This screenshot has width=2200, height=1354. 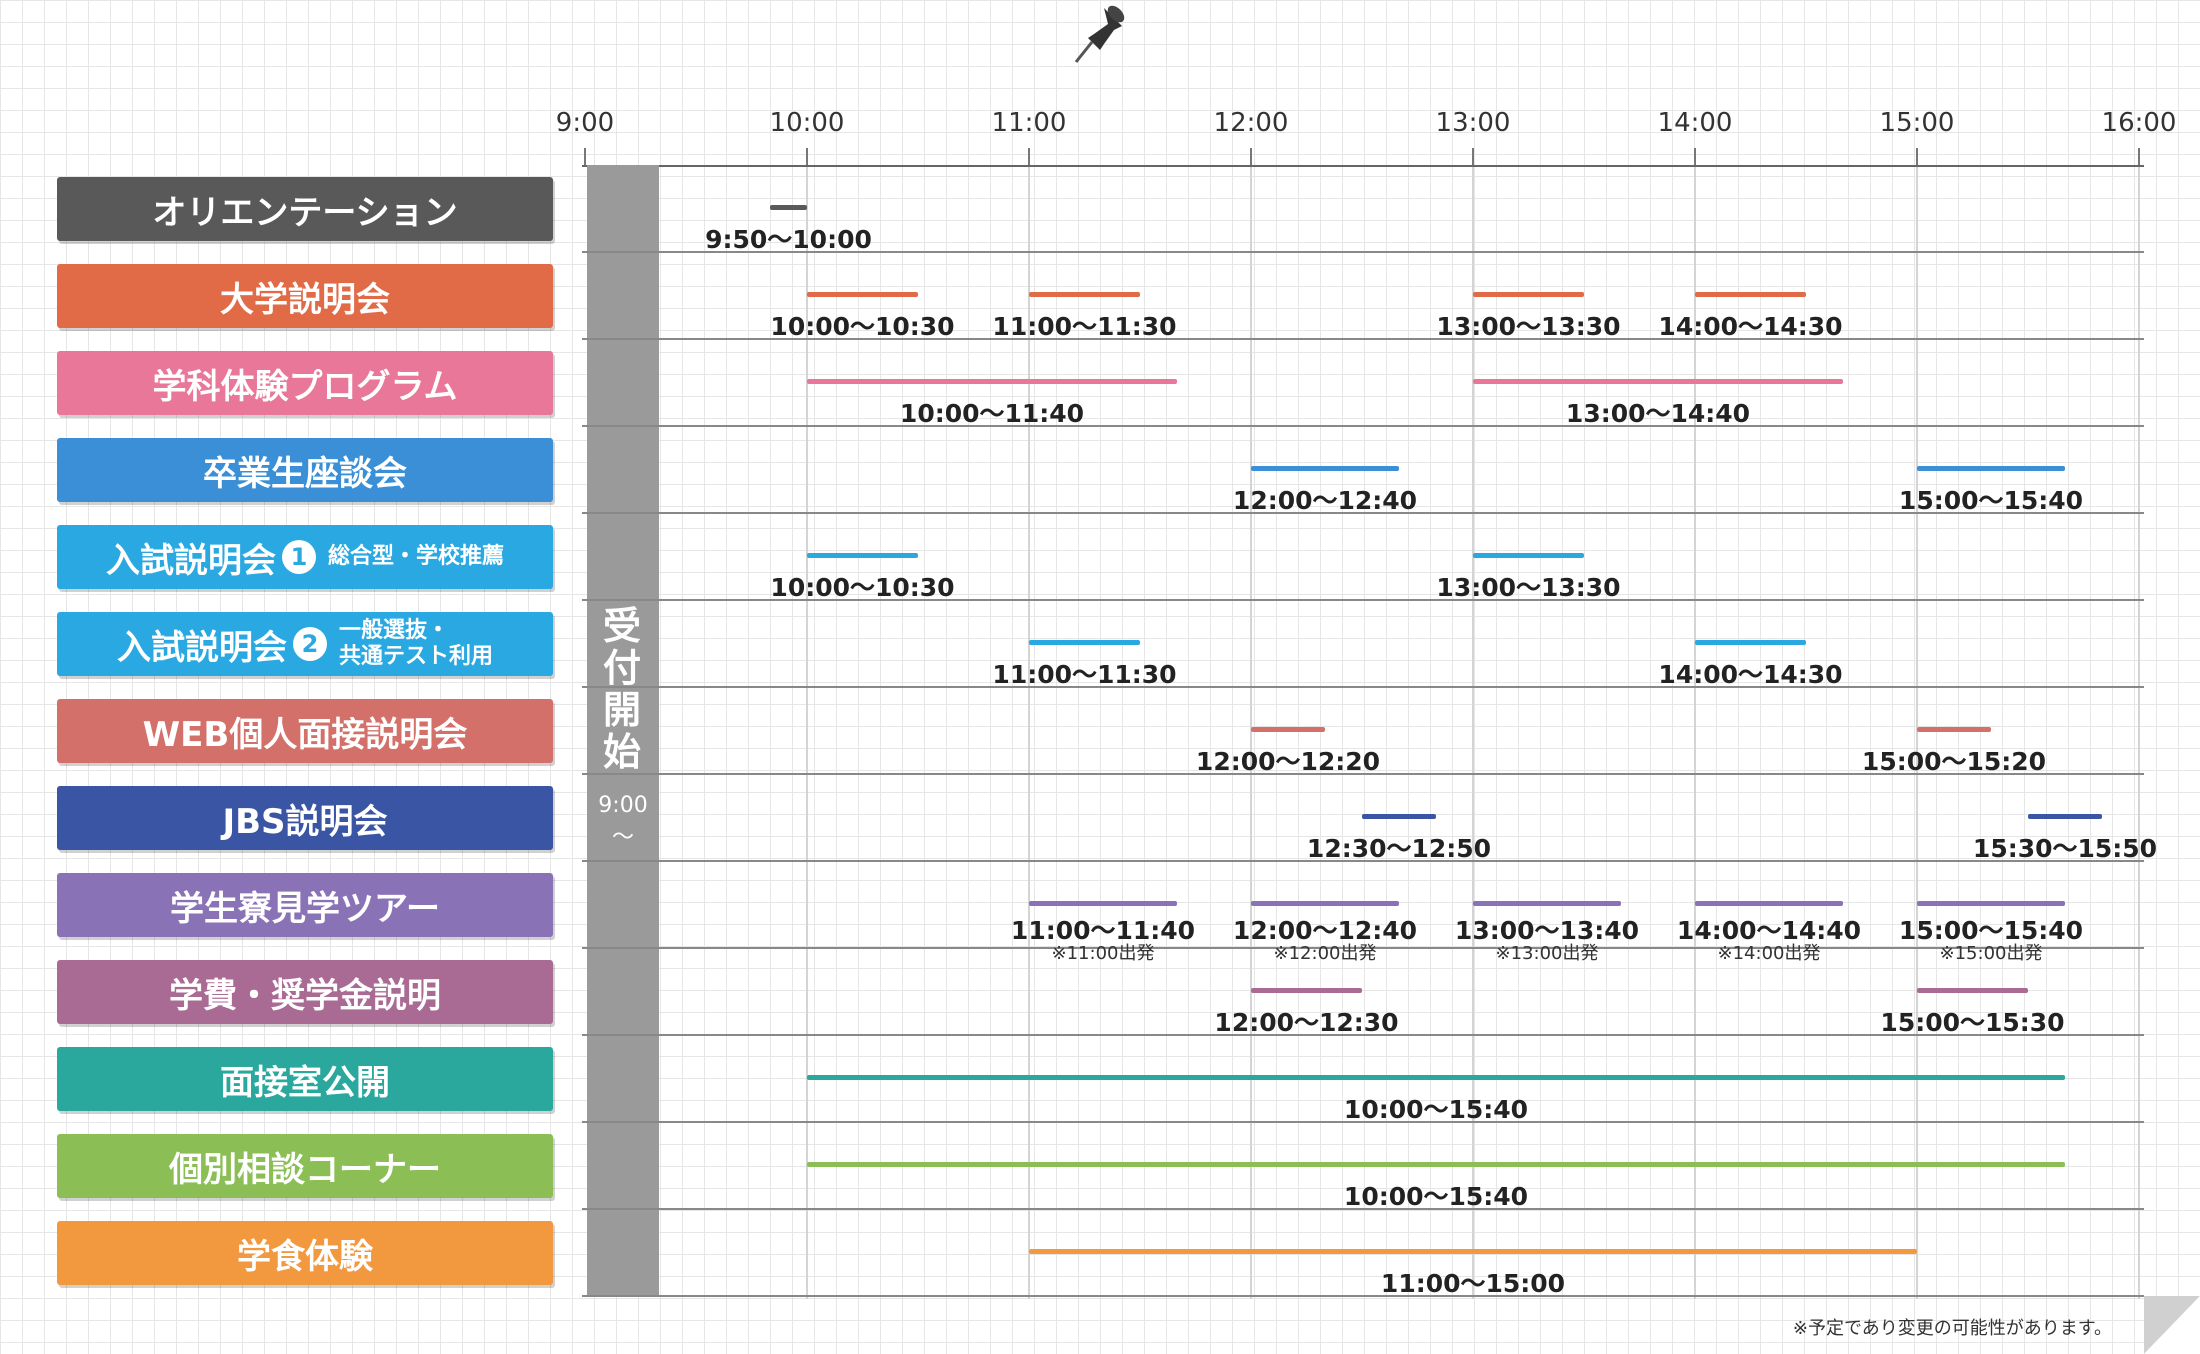 What do you see at coordinates (623, 805) in the screenshot?
I see `reception-time: 9:00` at bounding box center [623, 805].